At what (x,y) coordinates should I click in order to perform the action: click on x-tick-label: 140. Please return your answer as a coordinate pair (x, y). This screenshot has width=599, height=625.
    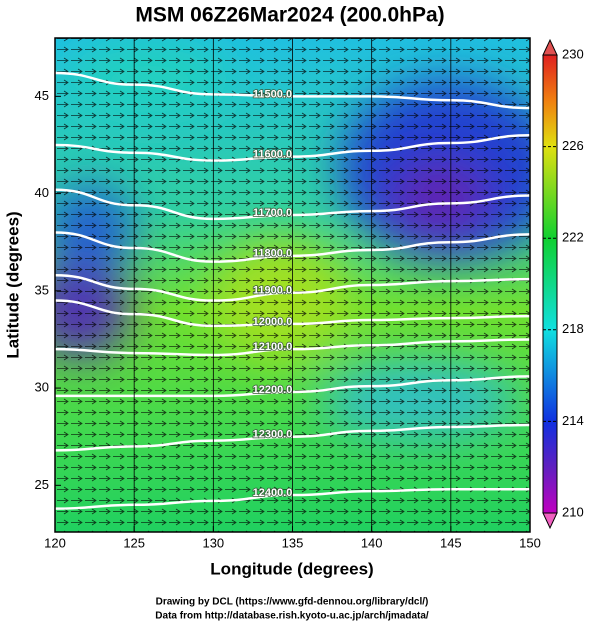
    Looking at the image, I should click on (372, 542).